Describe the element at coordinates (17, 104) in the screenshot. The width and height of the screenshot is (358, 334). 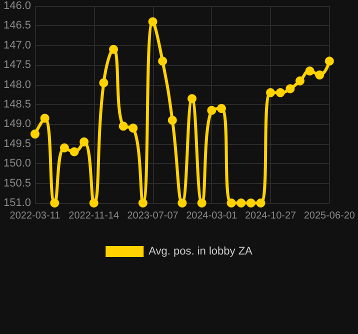
I see `y-tick-label: 148.5` at that location.